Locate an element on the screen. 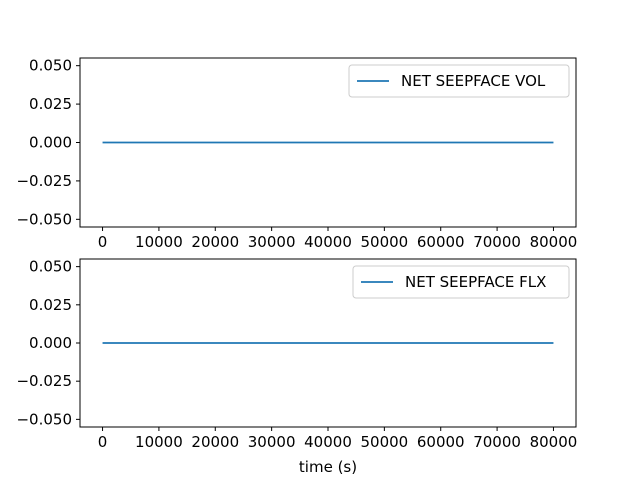 The height and width of the screenshot is (480, 640). top-y-tick-label: −0.050 is located at coordinates (44, 219).